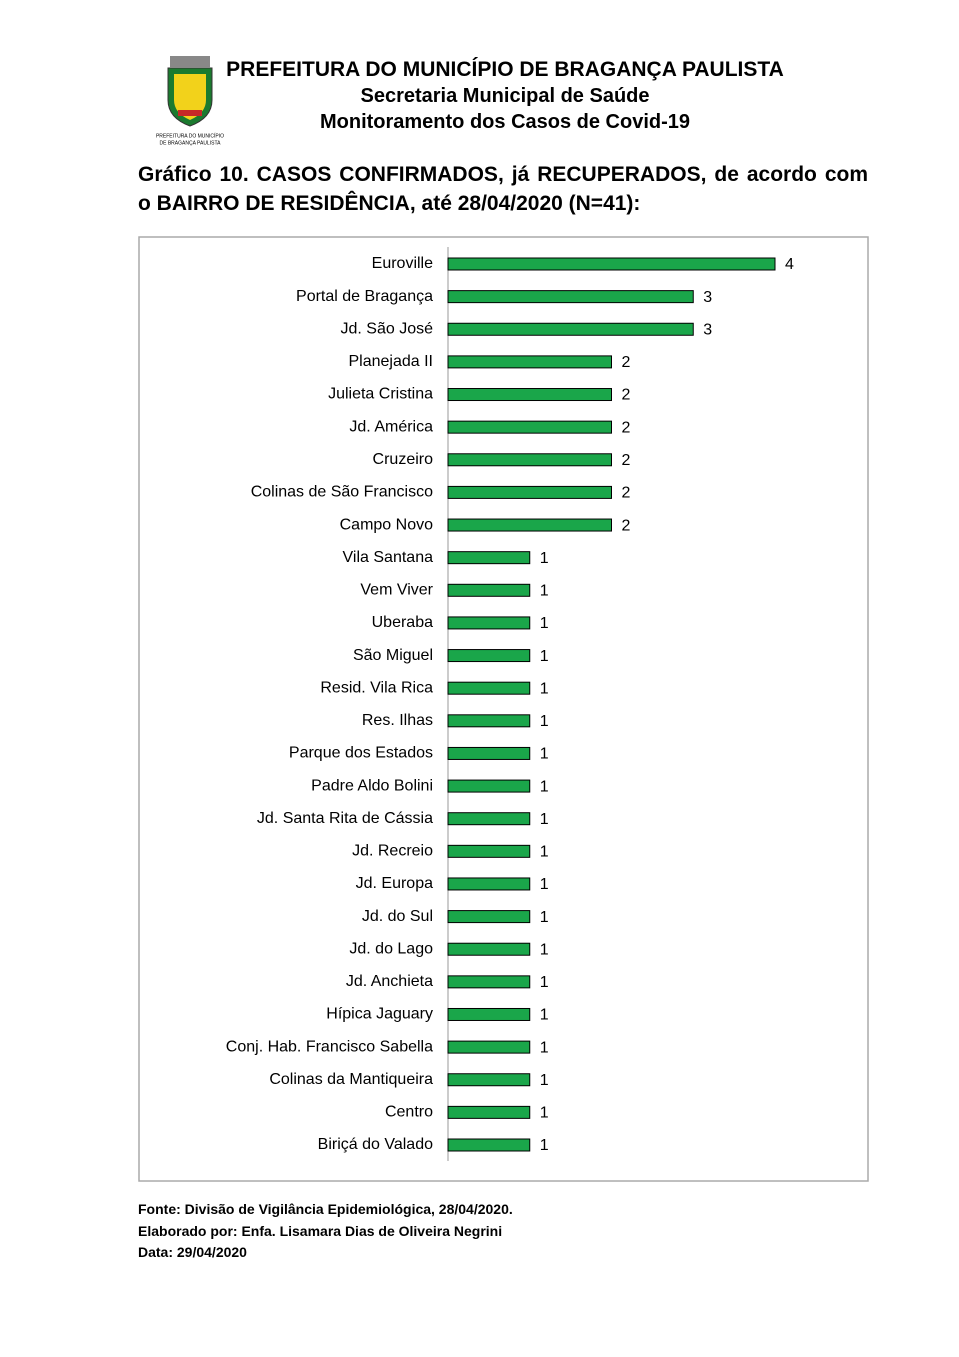 This screenshot has width=959, height=1357. What do you see at coordinates (361, 753) in the screenshot?
I see `category-label: Parque dos Estados` at bounding box center [361, 753].